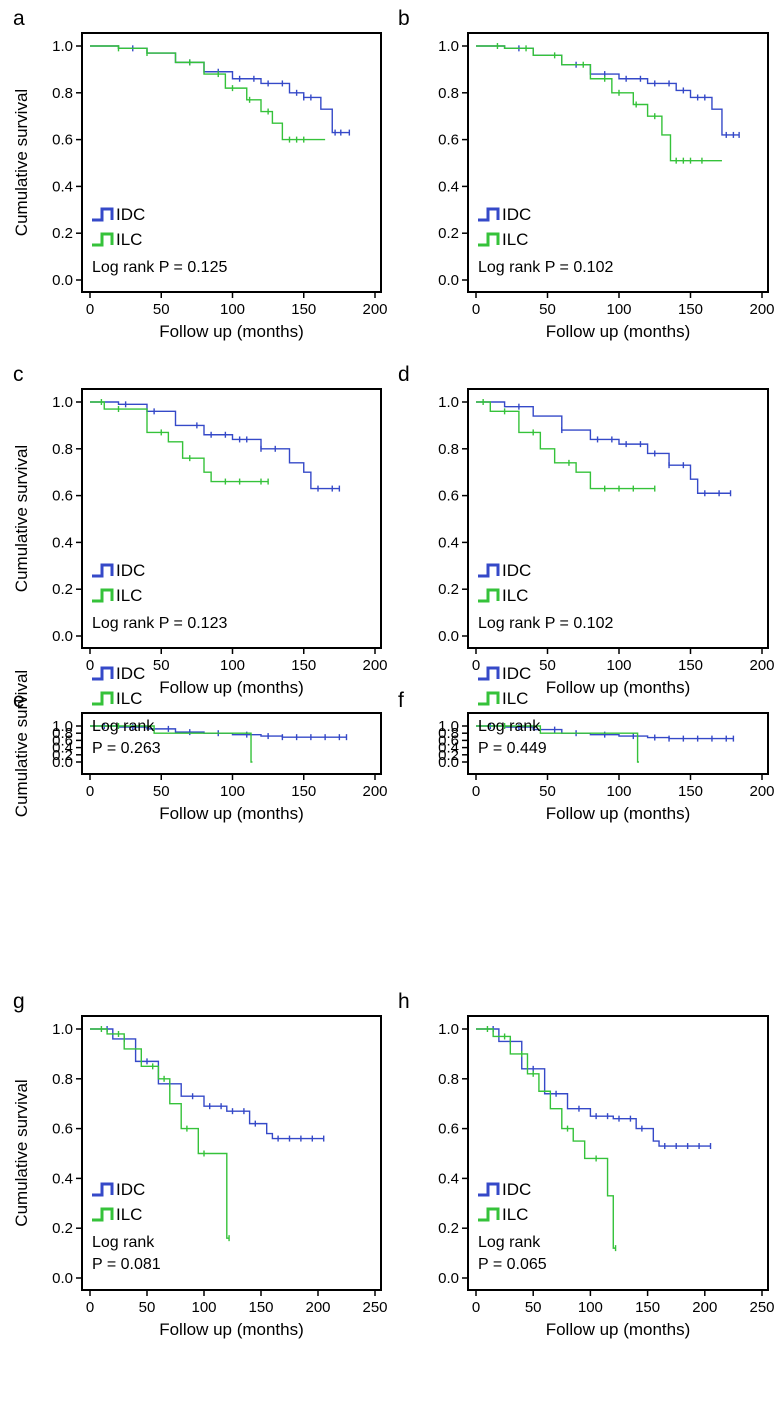 This screenshot has height=1411, width=774. I want to click on panel-letter: a, so click(19, 18).